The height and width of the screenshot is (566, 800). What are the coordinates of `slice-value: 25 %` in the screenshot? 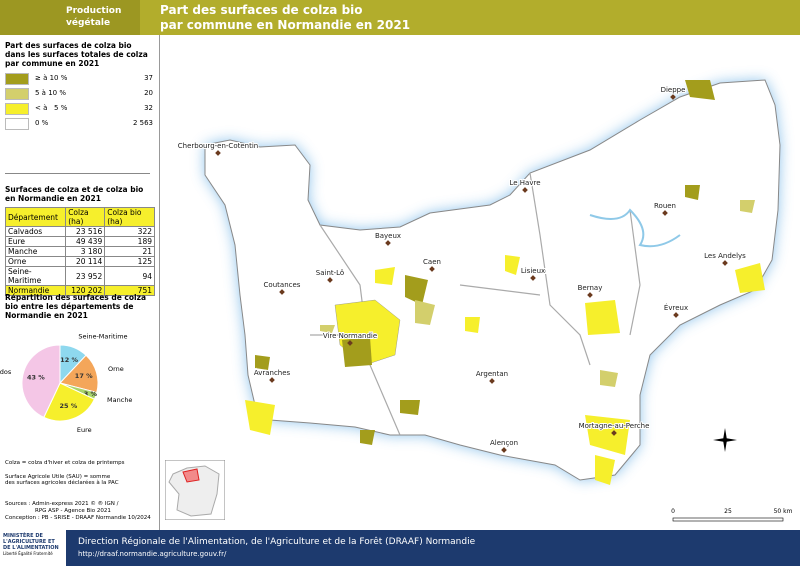 It's located at (68, 406).